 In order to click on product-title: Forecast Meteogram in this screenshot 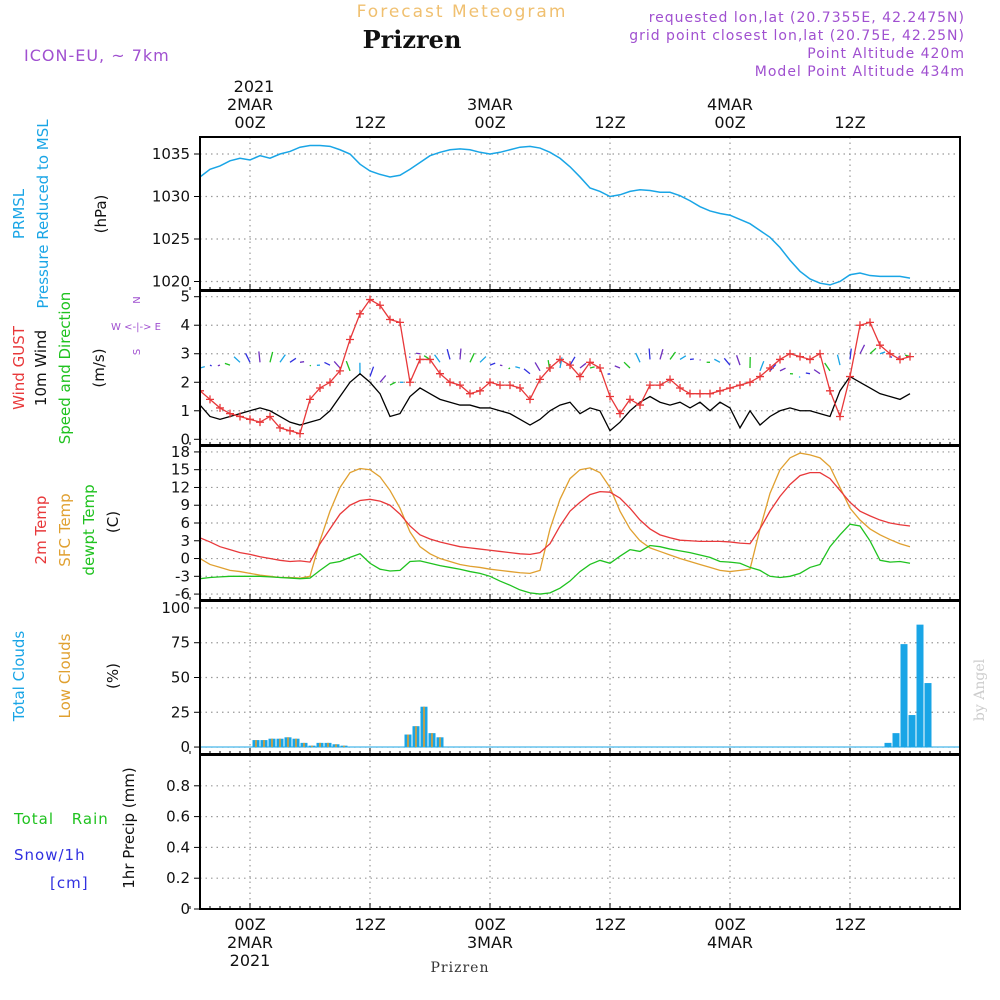, I will do `click(462, 12)`.